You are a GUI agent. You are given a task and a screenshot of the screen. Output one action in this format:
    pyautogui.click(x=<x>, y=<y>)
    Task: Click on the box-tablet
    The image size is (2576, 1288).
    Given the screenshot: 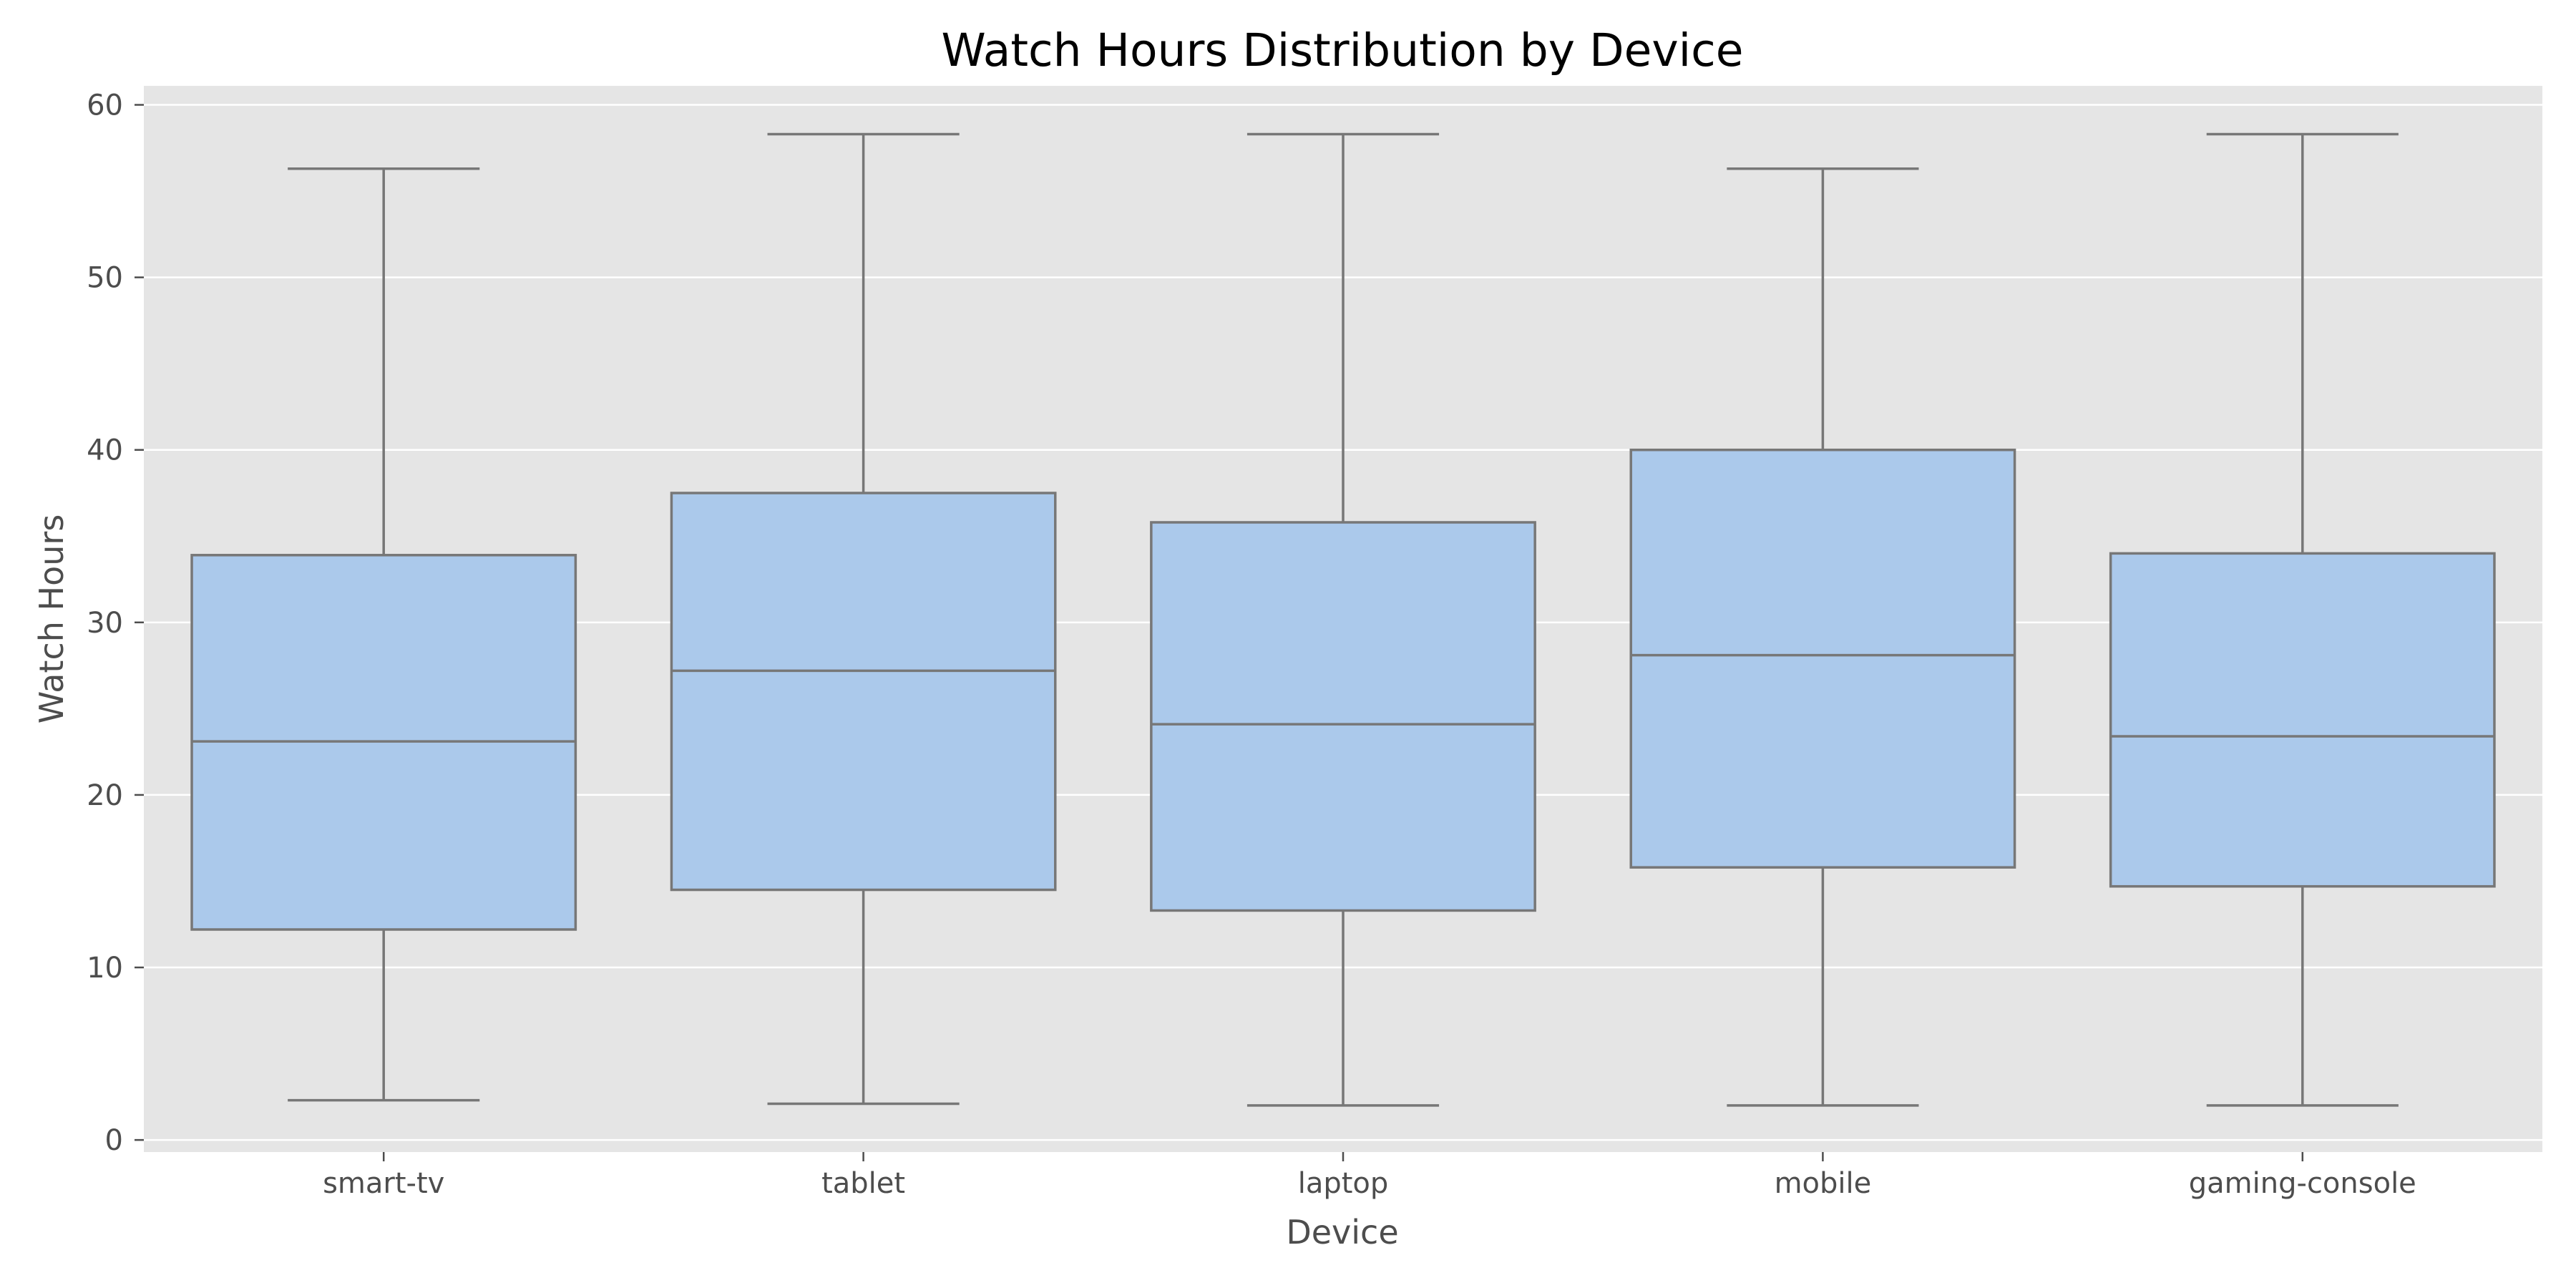 What is the action you would take?
    pyautogui.click(x=863, y=619)
    